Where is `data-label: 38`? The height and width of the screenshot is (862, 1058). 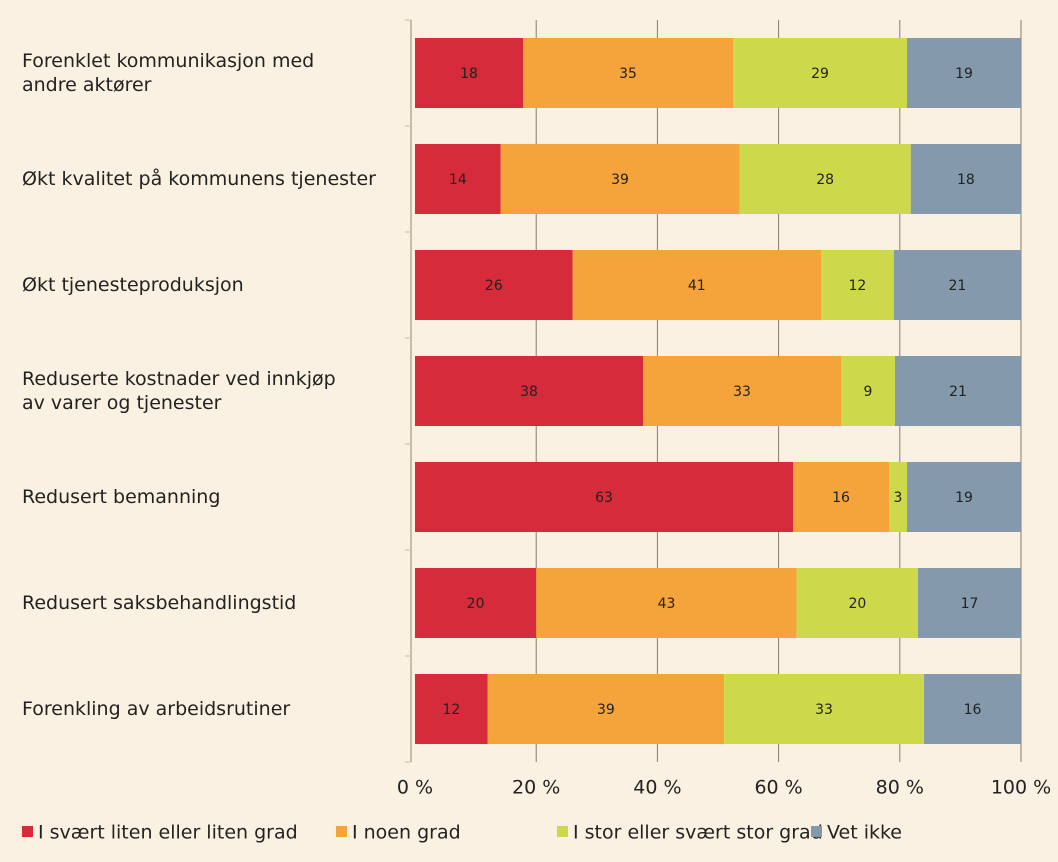 data-label: 38 is located at coordinates (529, 392).